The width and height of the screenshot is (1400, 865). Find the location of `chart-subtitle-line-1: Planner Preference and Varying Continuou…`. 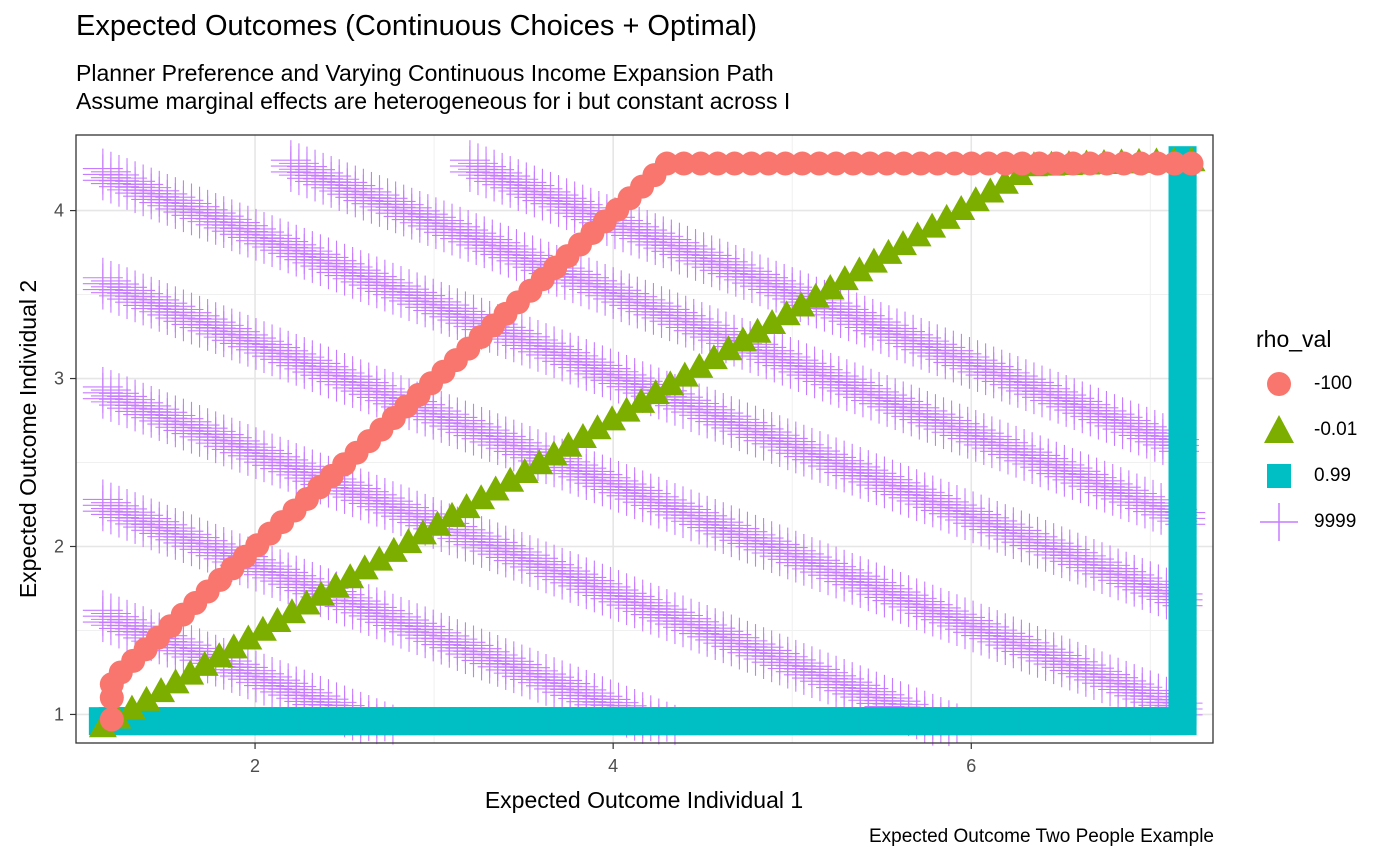

chart-subtitle-line-1: Planner Preference and Varying Continuou… is located at coordinates (425, 73).